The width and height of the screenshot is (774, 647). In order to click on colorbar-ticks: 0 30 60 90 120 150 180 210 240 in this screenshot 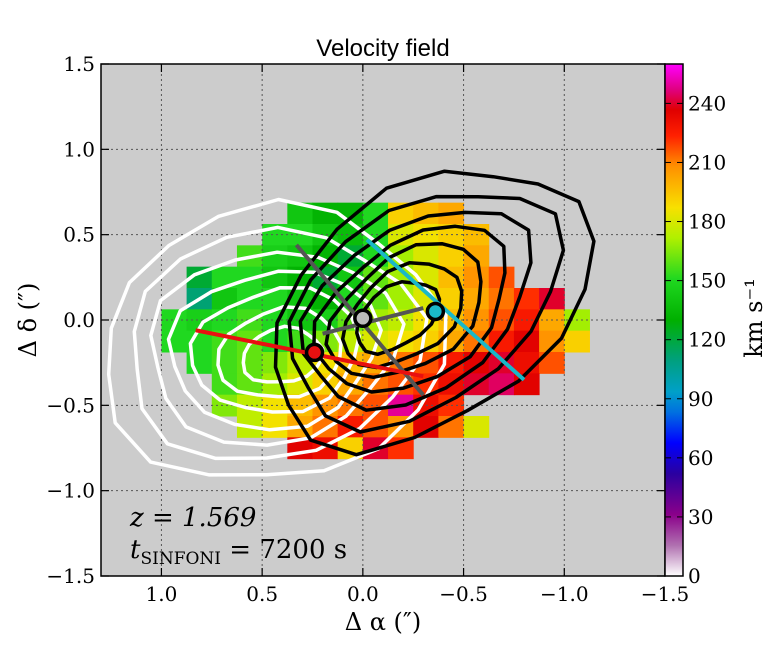, I will do `click(695, 339)`.